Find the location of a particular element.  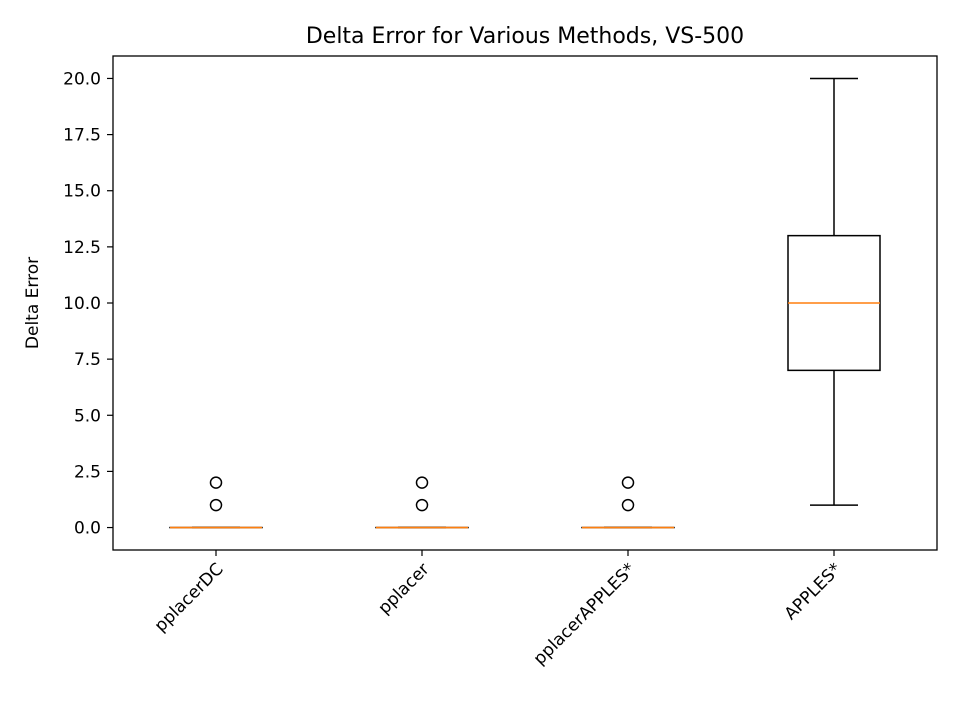

x-tick-label: pplacerDC is located at coordinates (189, 597).